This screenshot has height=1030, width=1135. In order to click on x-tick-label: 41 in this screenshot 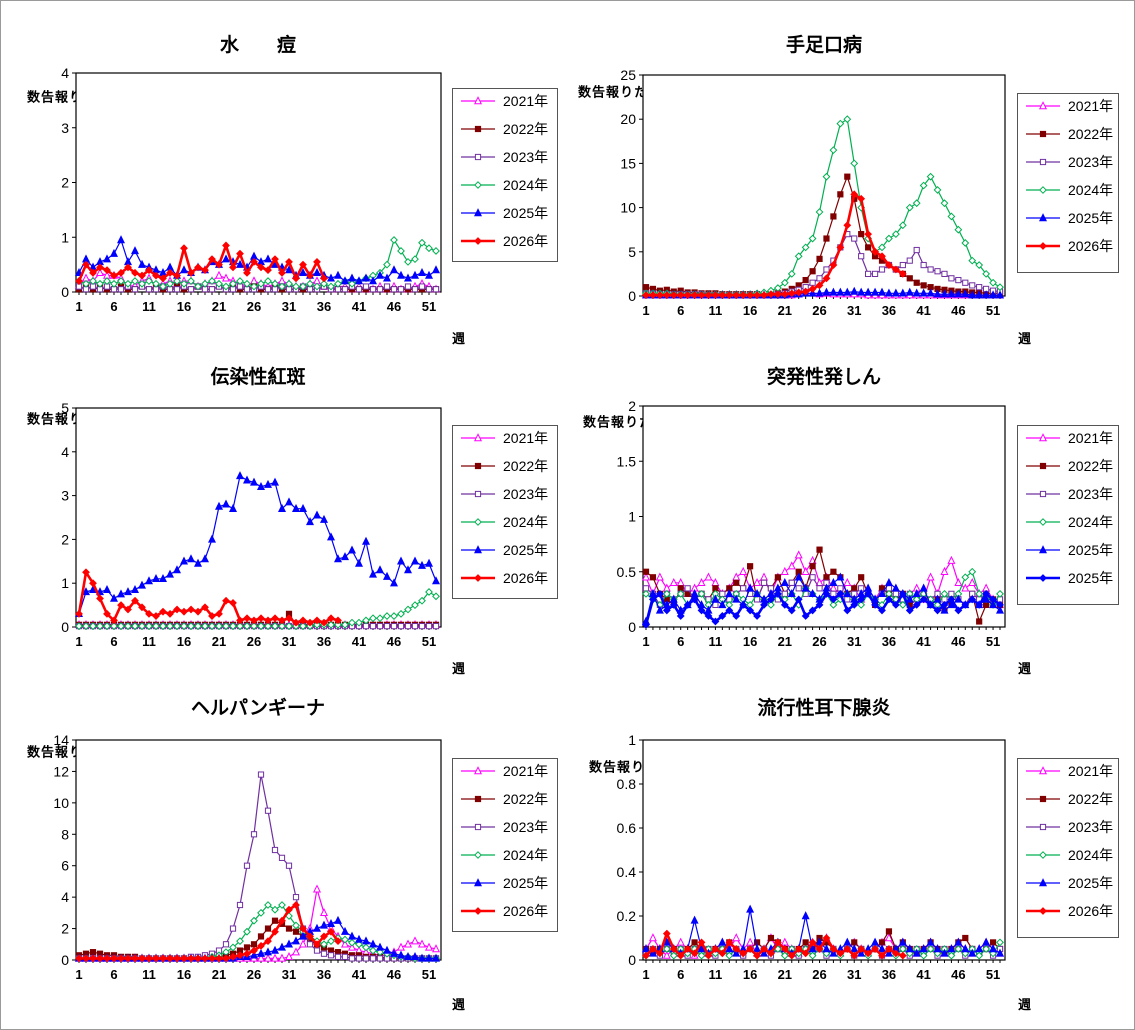, I will do `click(359, 974)`.